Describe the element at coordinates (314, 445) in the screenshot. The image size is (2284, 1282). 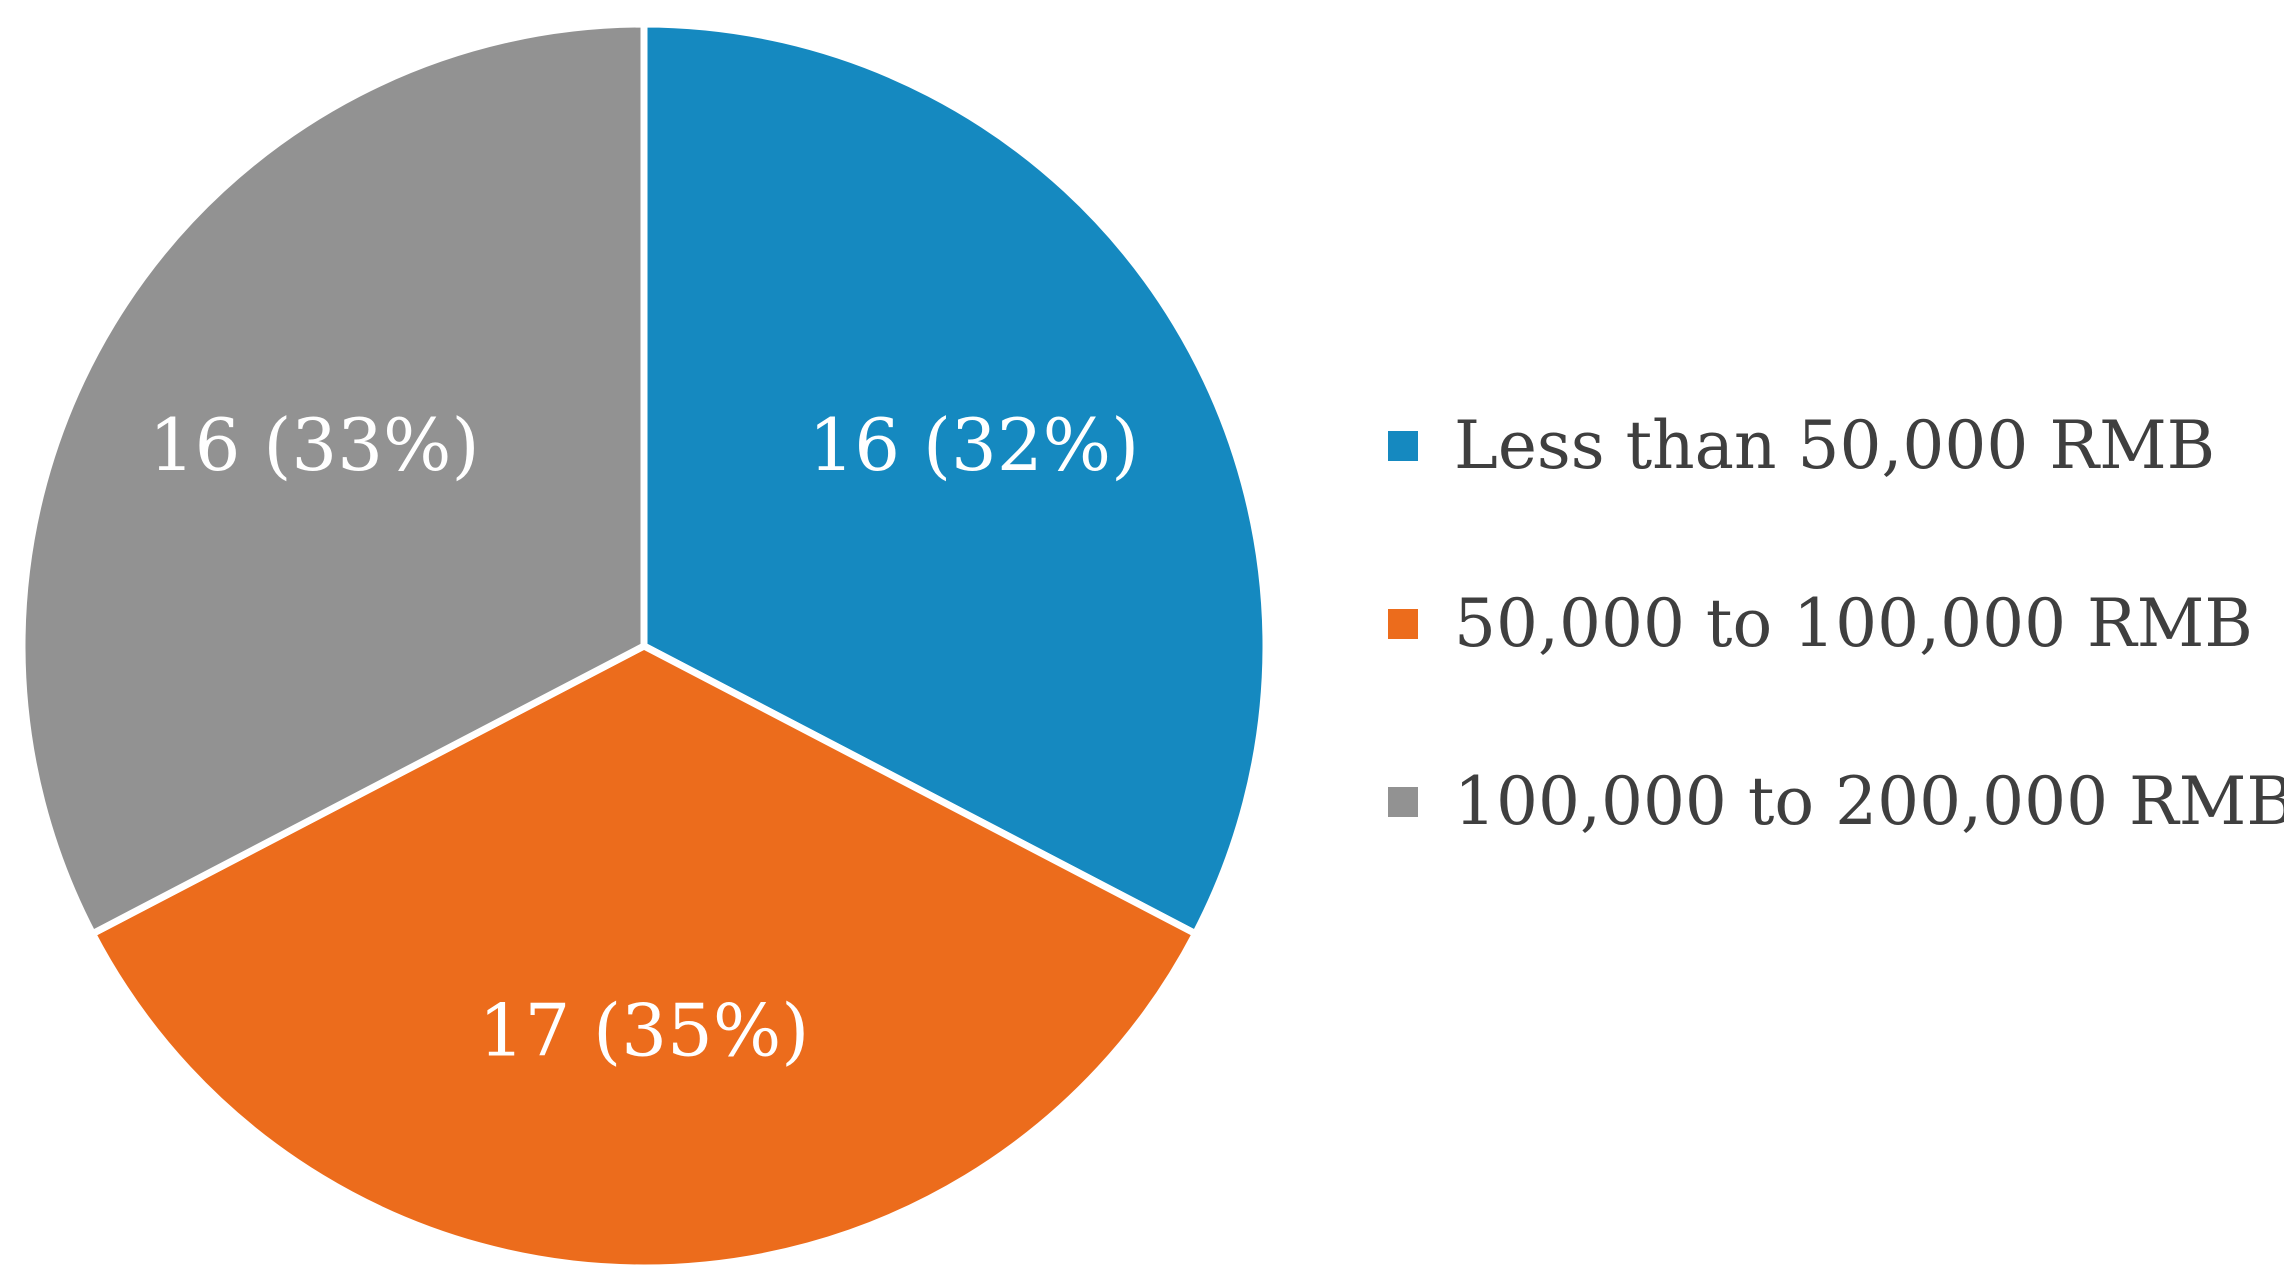
I see `data-label-100-000-to-200-000-rmb: 16 (33%)` at that location.